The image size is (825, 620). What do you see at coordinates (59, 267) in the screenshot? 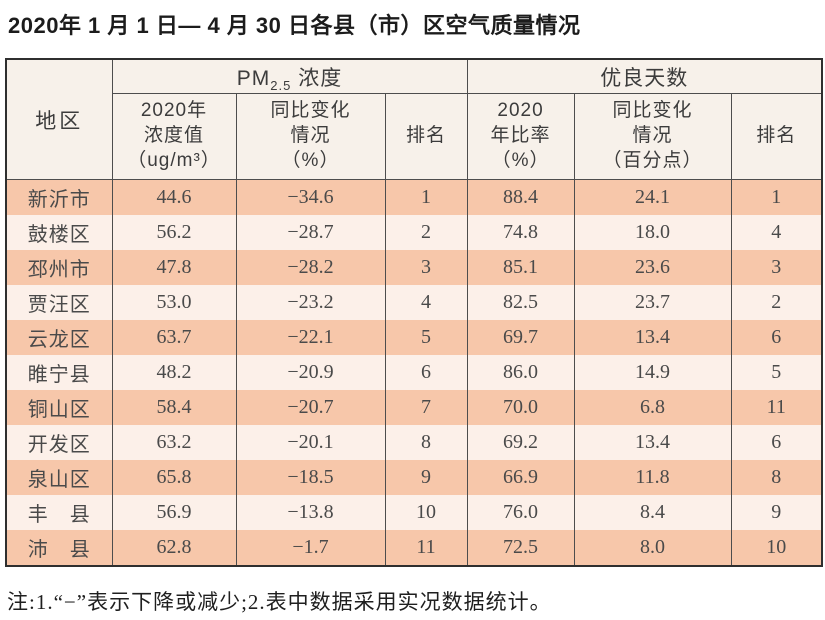
I see `region-cell: 邳州市` at bounding box center [59, 267].